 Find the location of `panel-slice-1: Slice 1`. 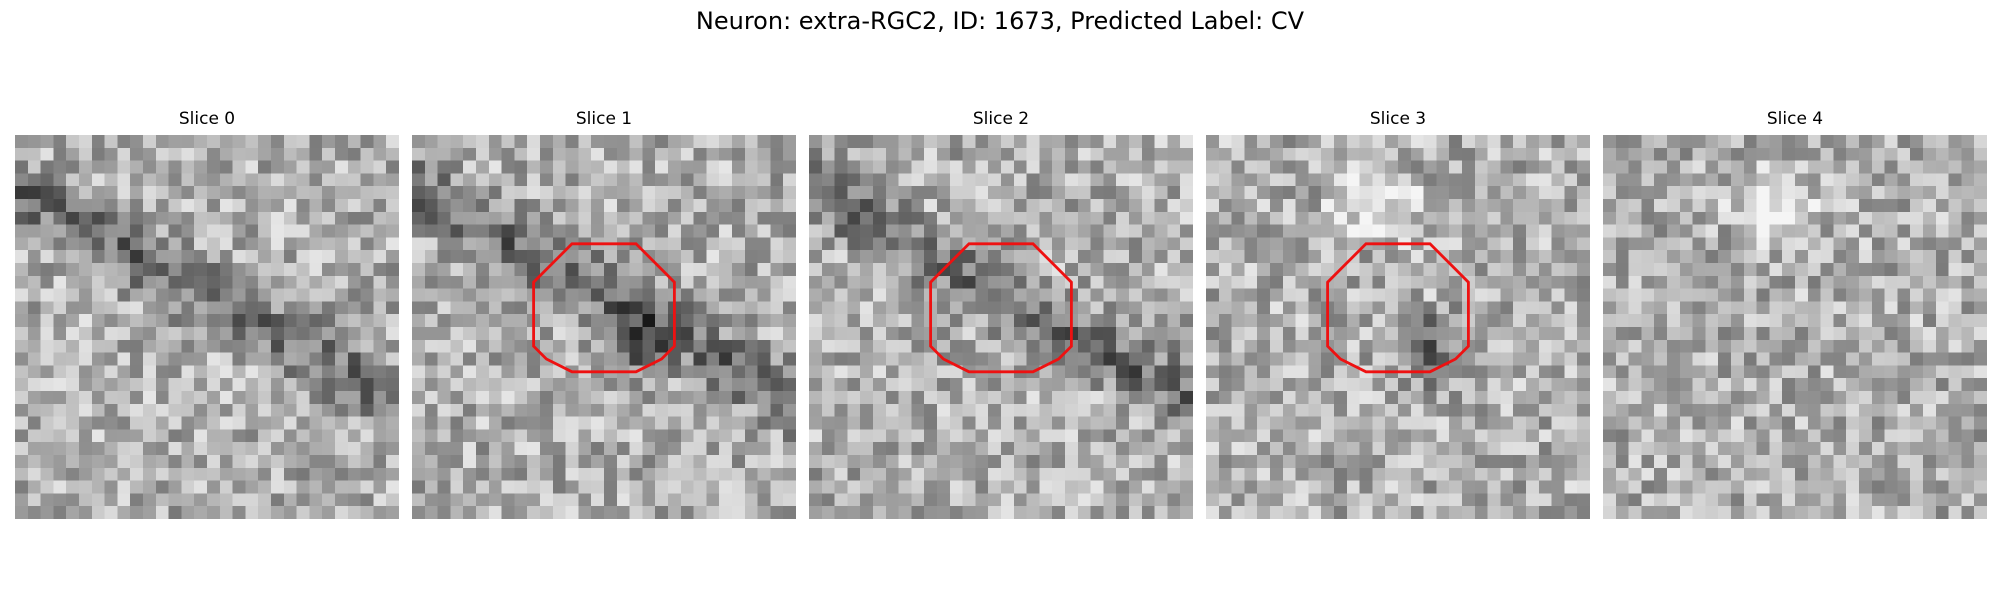

panel-slice-1: Slice 1 is located at coordinates (604, 315).